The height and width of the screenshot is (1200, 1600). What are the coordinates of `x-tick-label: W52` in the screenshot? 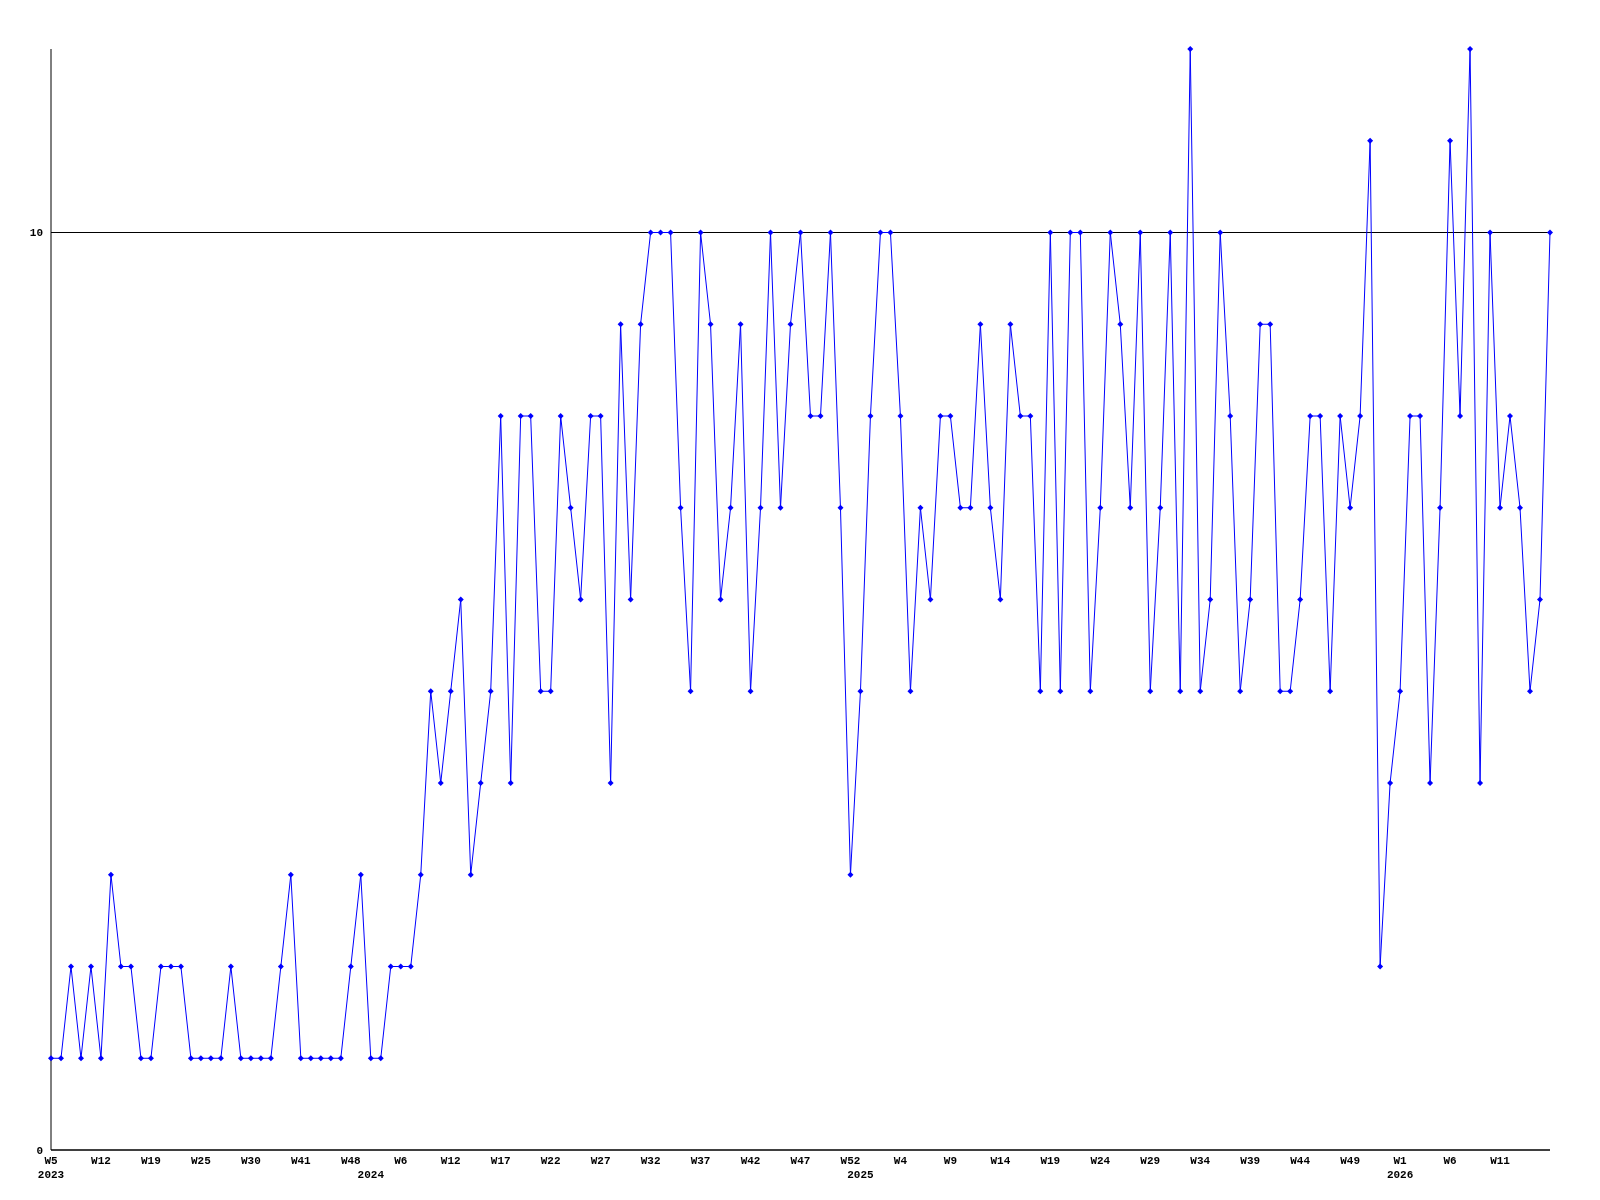 It's located at (850, 1161).